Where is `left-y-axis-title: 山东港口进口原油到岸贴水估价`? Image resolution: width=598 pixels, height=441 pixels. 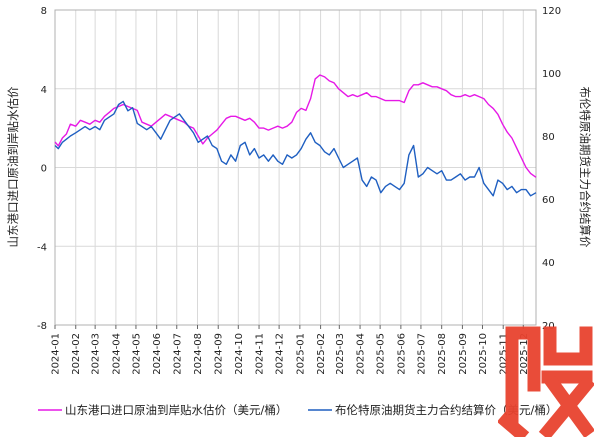 left-y-axis-title: 山东港口进口原油到岸贴水估价 is located at coordinates (13, 166).